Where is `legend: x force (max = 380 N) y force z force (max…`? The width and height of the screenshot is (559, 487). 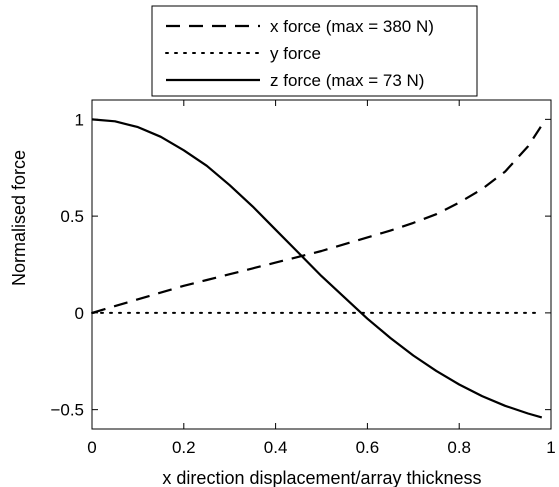
legend: x force (max = 380 N) y force z force (max… is located at coordinates (314, 51).